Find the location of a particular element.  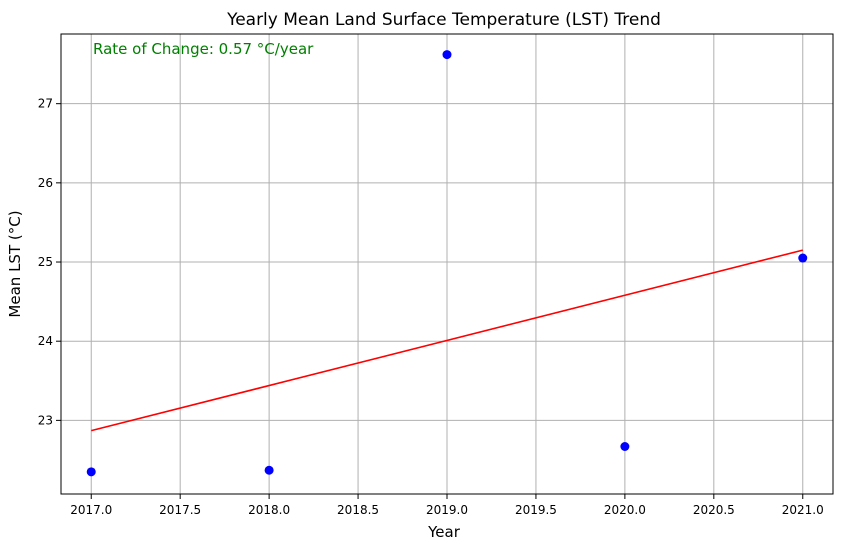

x-tick-label: 2020.0 is located at coordinates (625, 510).